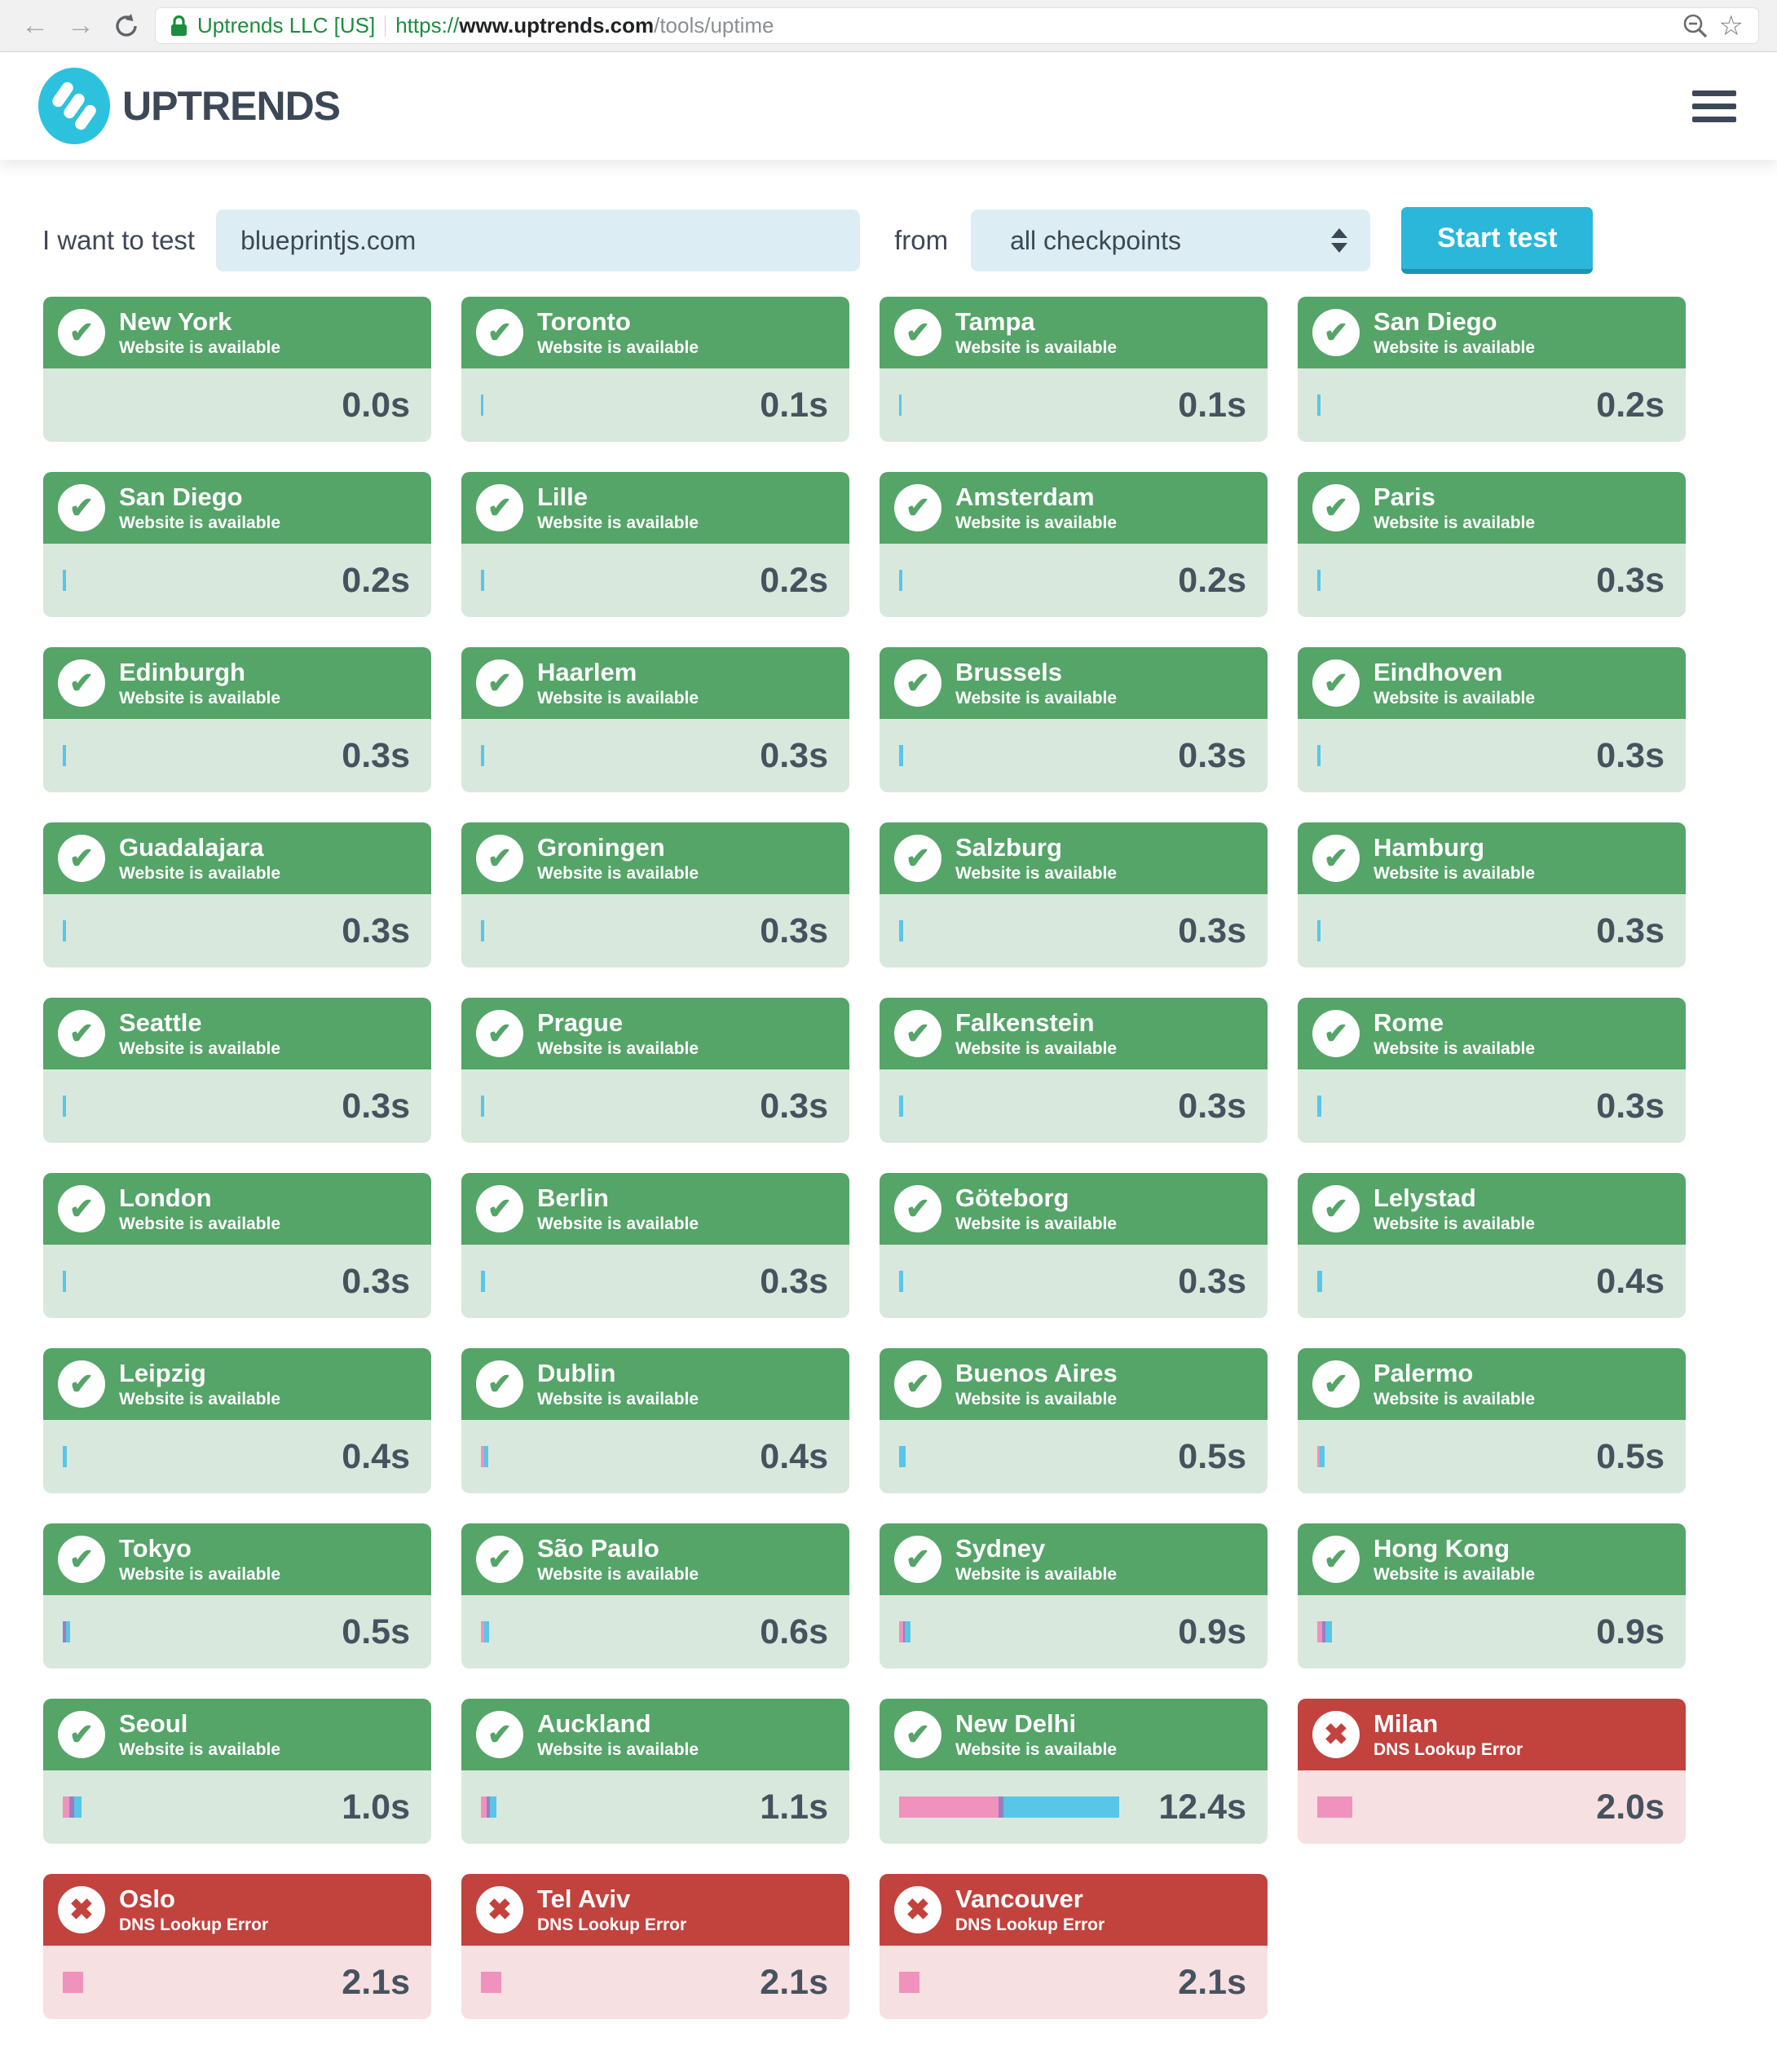 Image resolution: width=1777 pixels, height=2072 pixels. I want to click on reload-icon, so click(126, 26).